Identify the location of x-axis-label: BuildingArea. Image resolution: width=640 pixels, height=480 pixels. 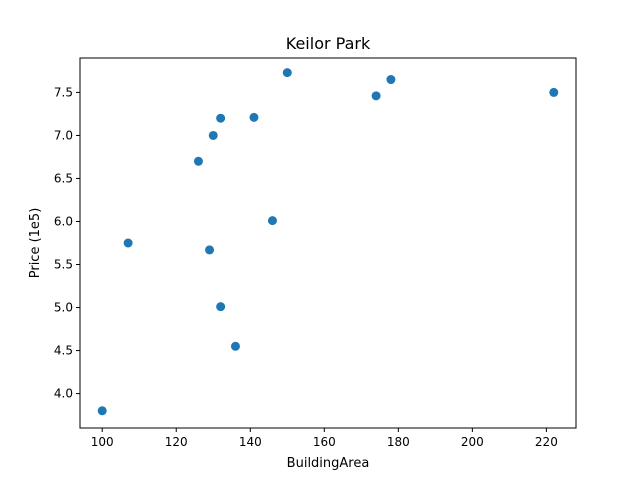
(328, 463).